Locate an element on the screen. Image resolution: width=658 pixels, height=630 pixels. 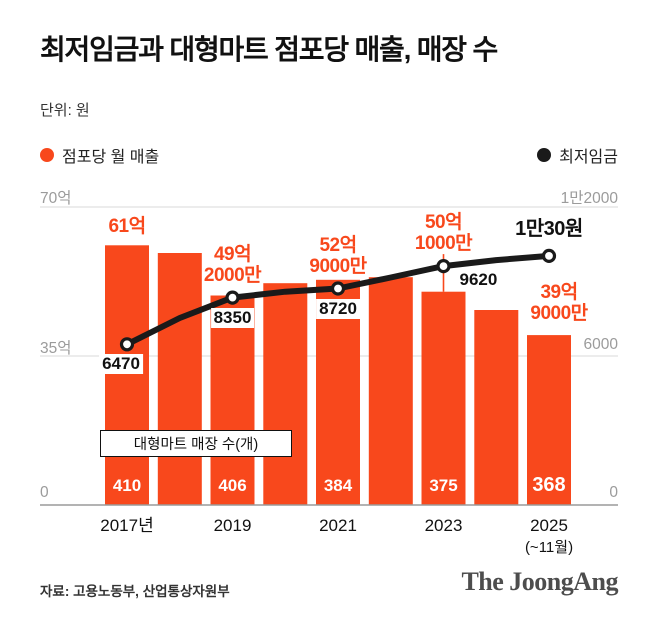
unit-label: 단위: 원 is located at coordinates (65, 110).